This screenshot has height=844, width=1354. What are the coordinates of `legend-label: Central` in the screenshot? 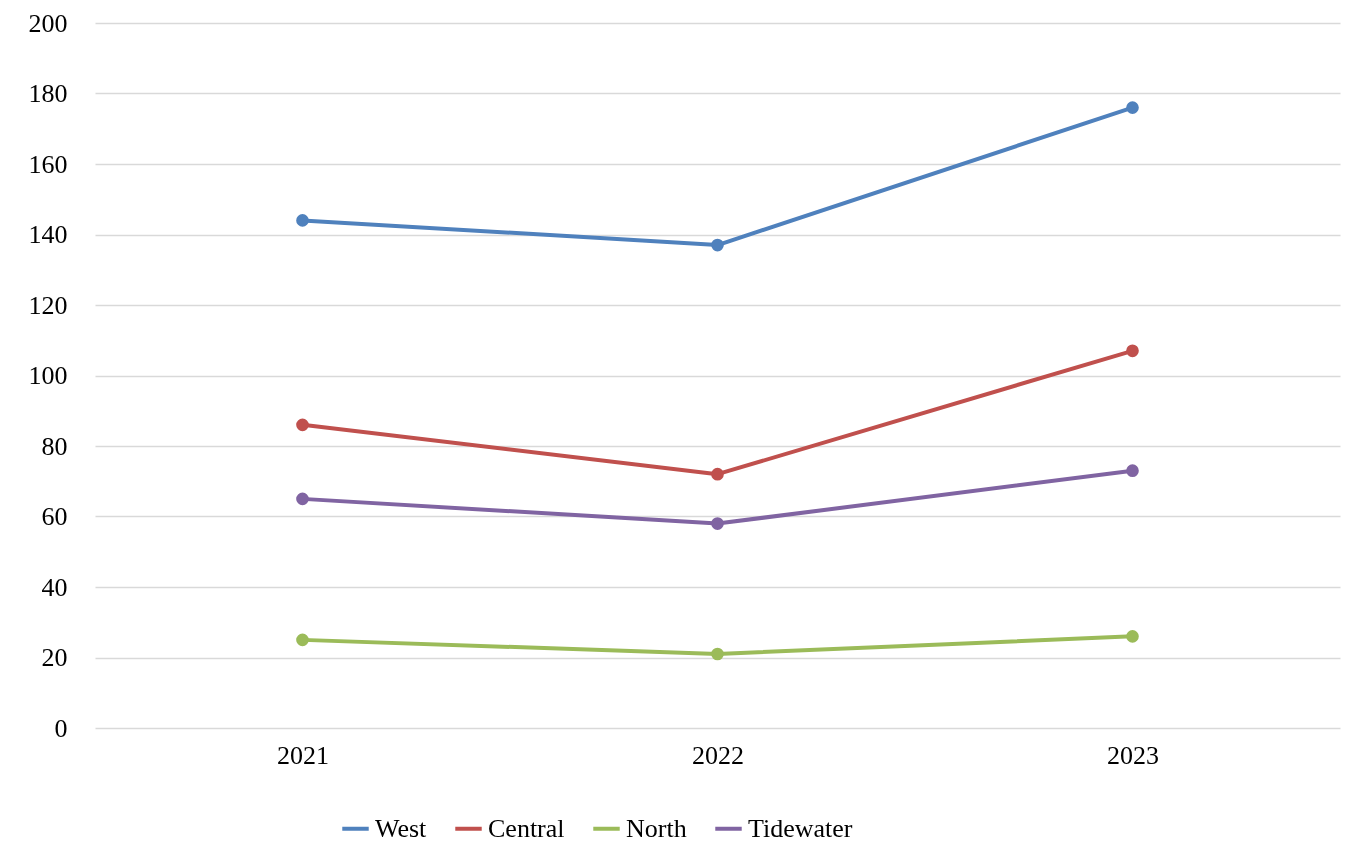 It's located at (526, 828).